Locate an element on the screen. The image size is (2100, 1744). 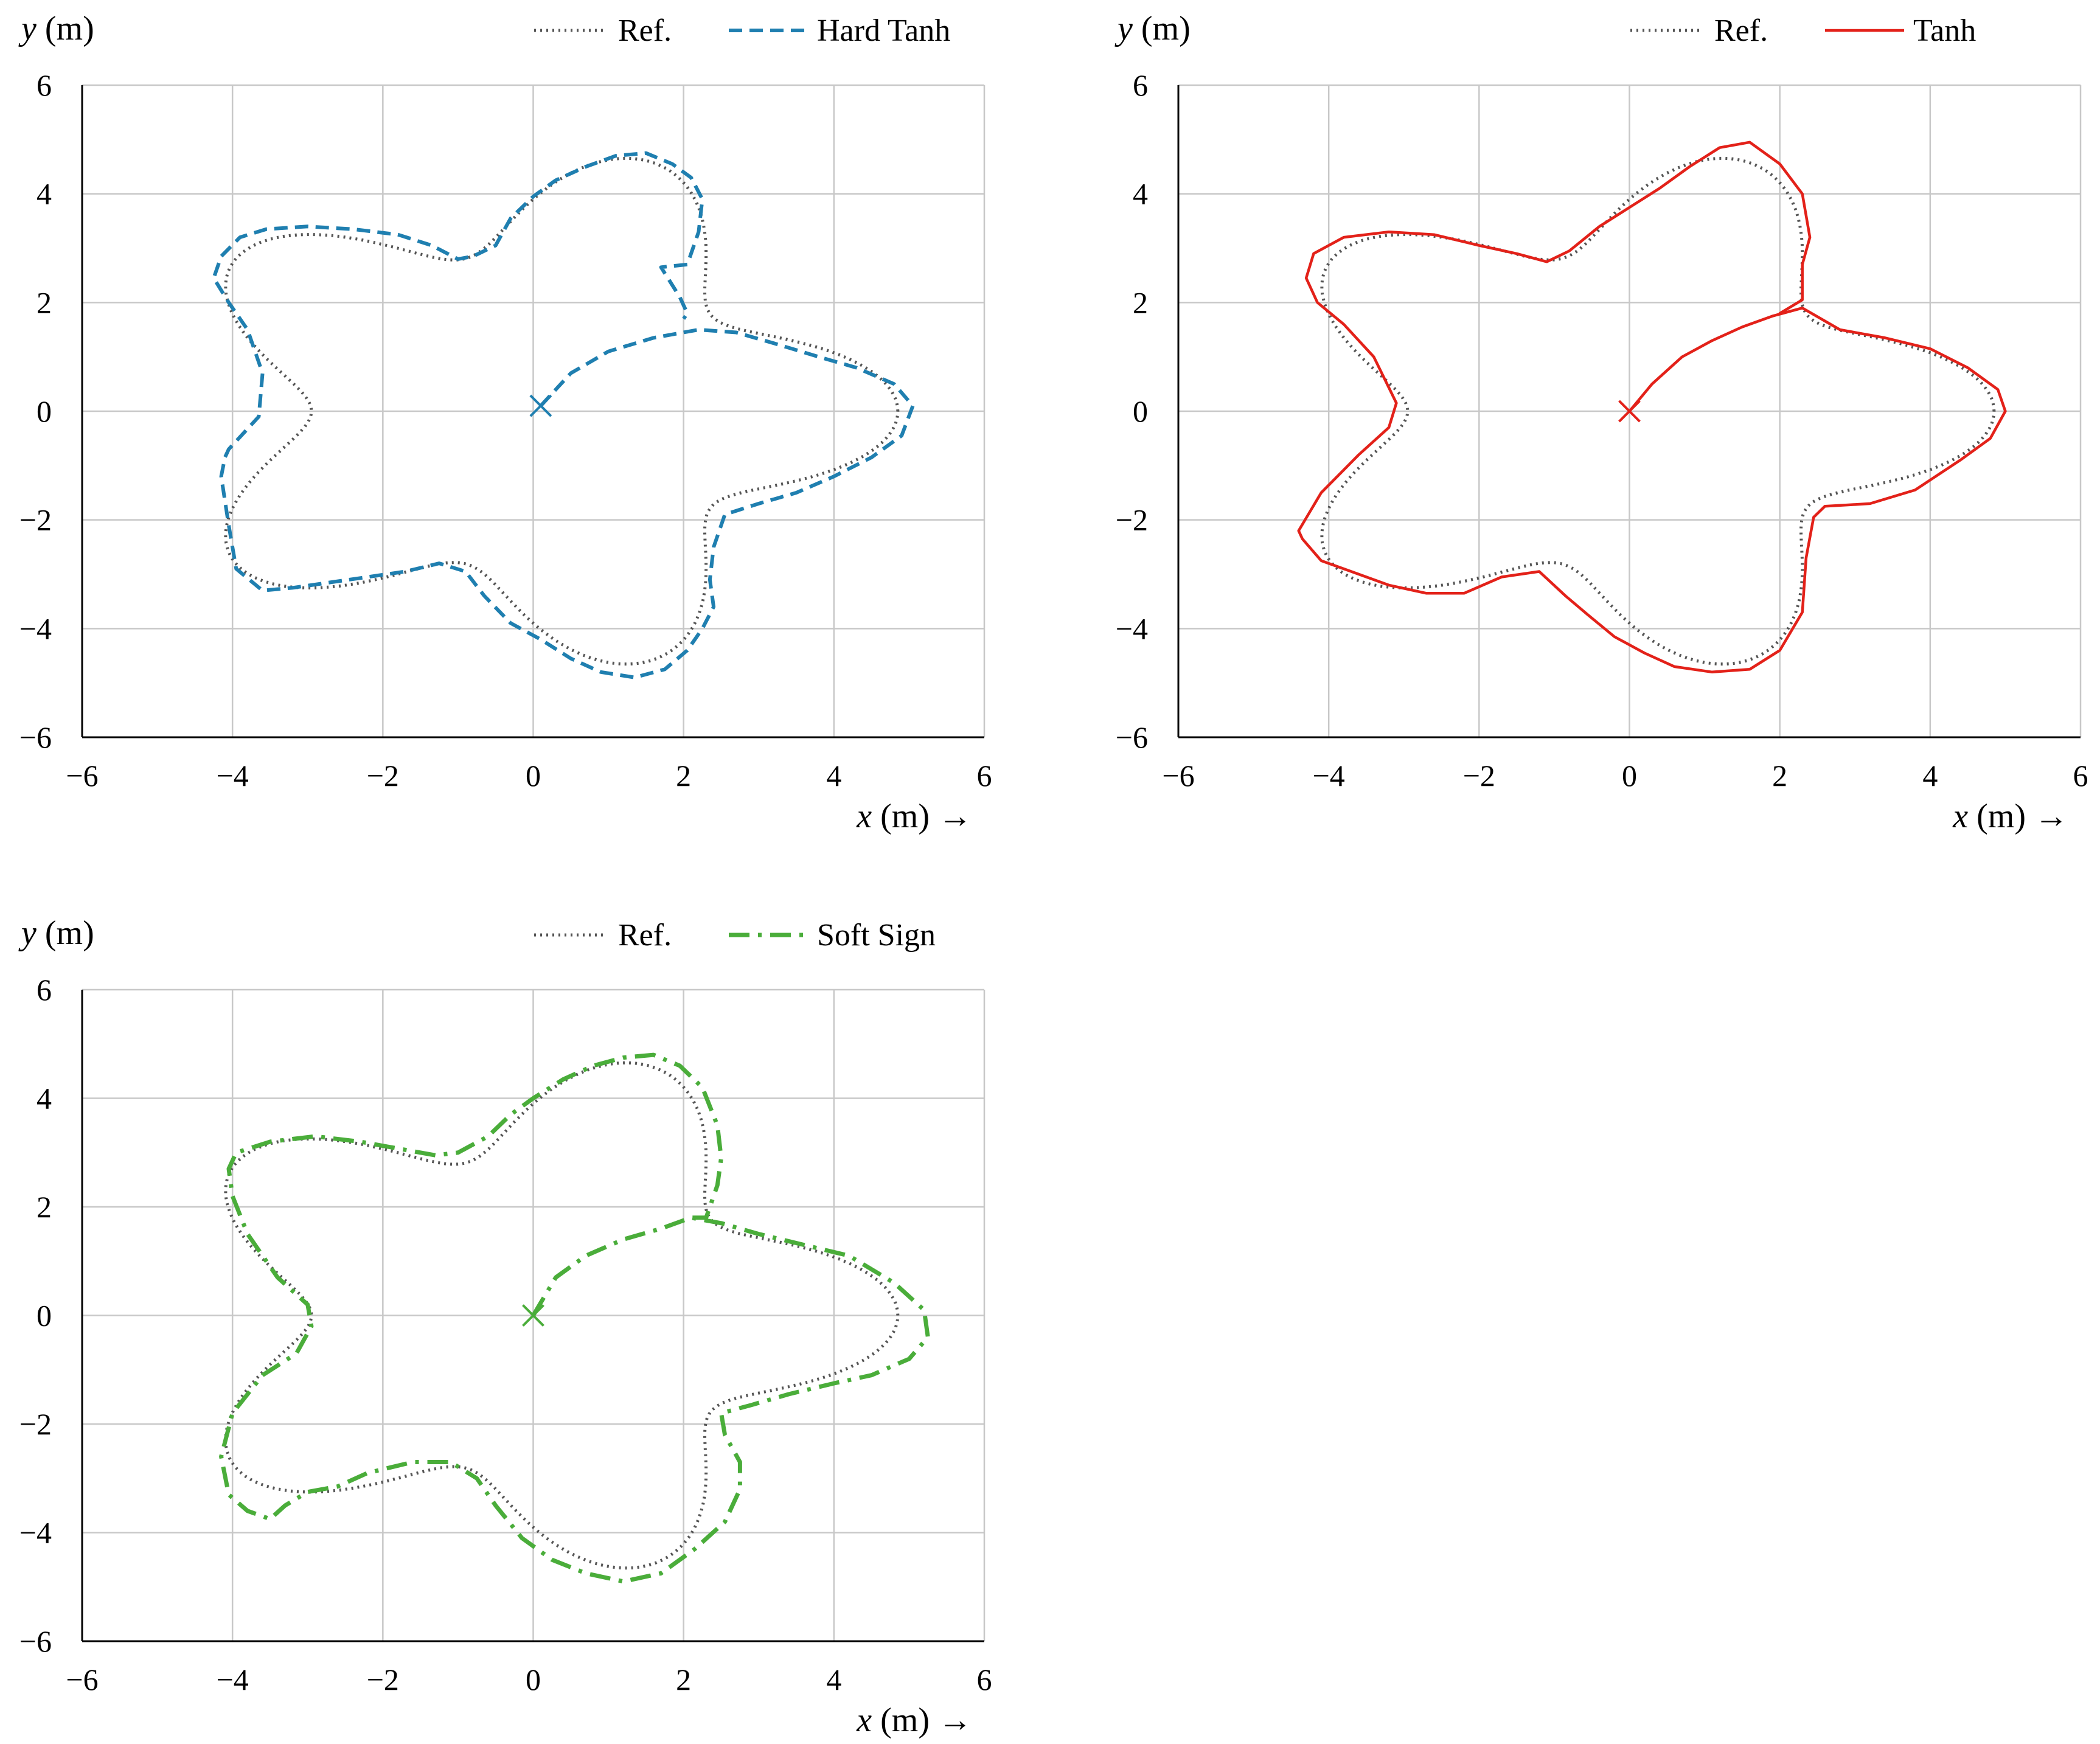
series-line-soft-sign is located at coordinates (574, 1318).